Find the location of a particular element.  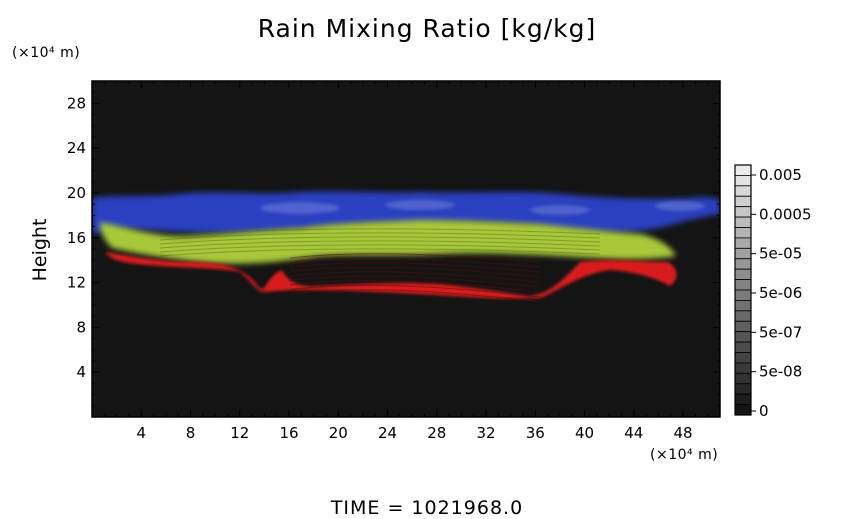

x-tick-label: 36 is located at coordinates (535, 433).